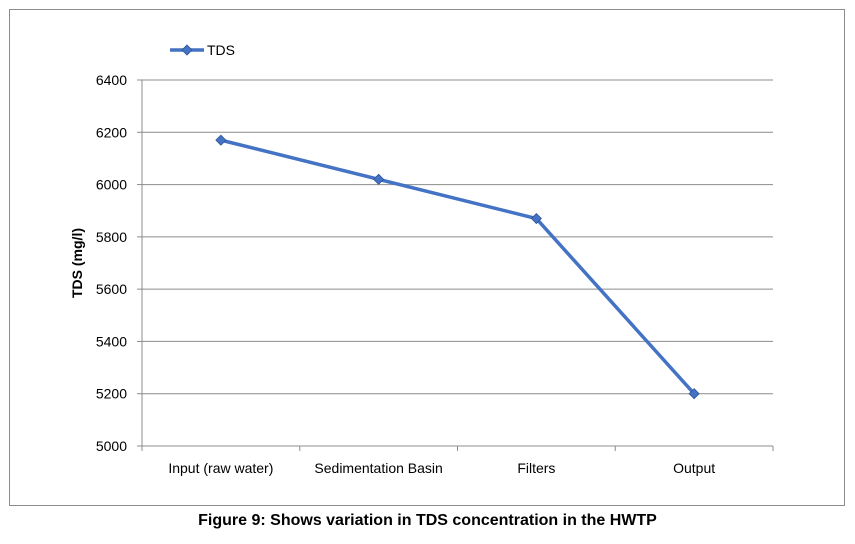  What do you see at coordinates (202, 50) in the screenshot?
I see `legend: TDS` at bounding box center [202, 50].